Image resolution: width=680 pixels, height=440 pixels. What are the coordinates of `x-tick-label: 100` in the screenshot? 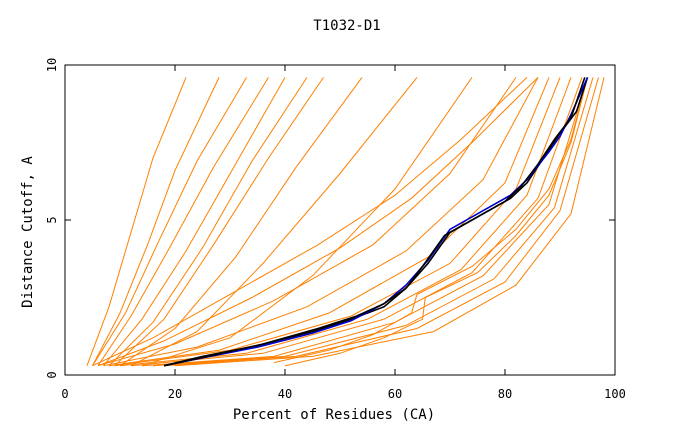 It's located at (615, 394).